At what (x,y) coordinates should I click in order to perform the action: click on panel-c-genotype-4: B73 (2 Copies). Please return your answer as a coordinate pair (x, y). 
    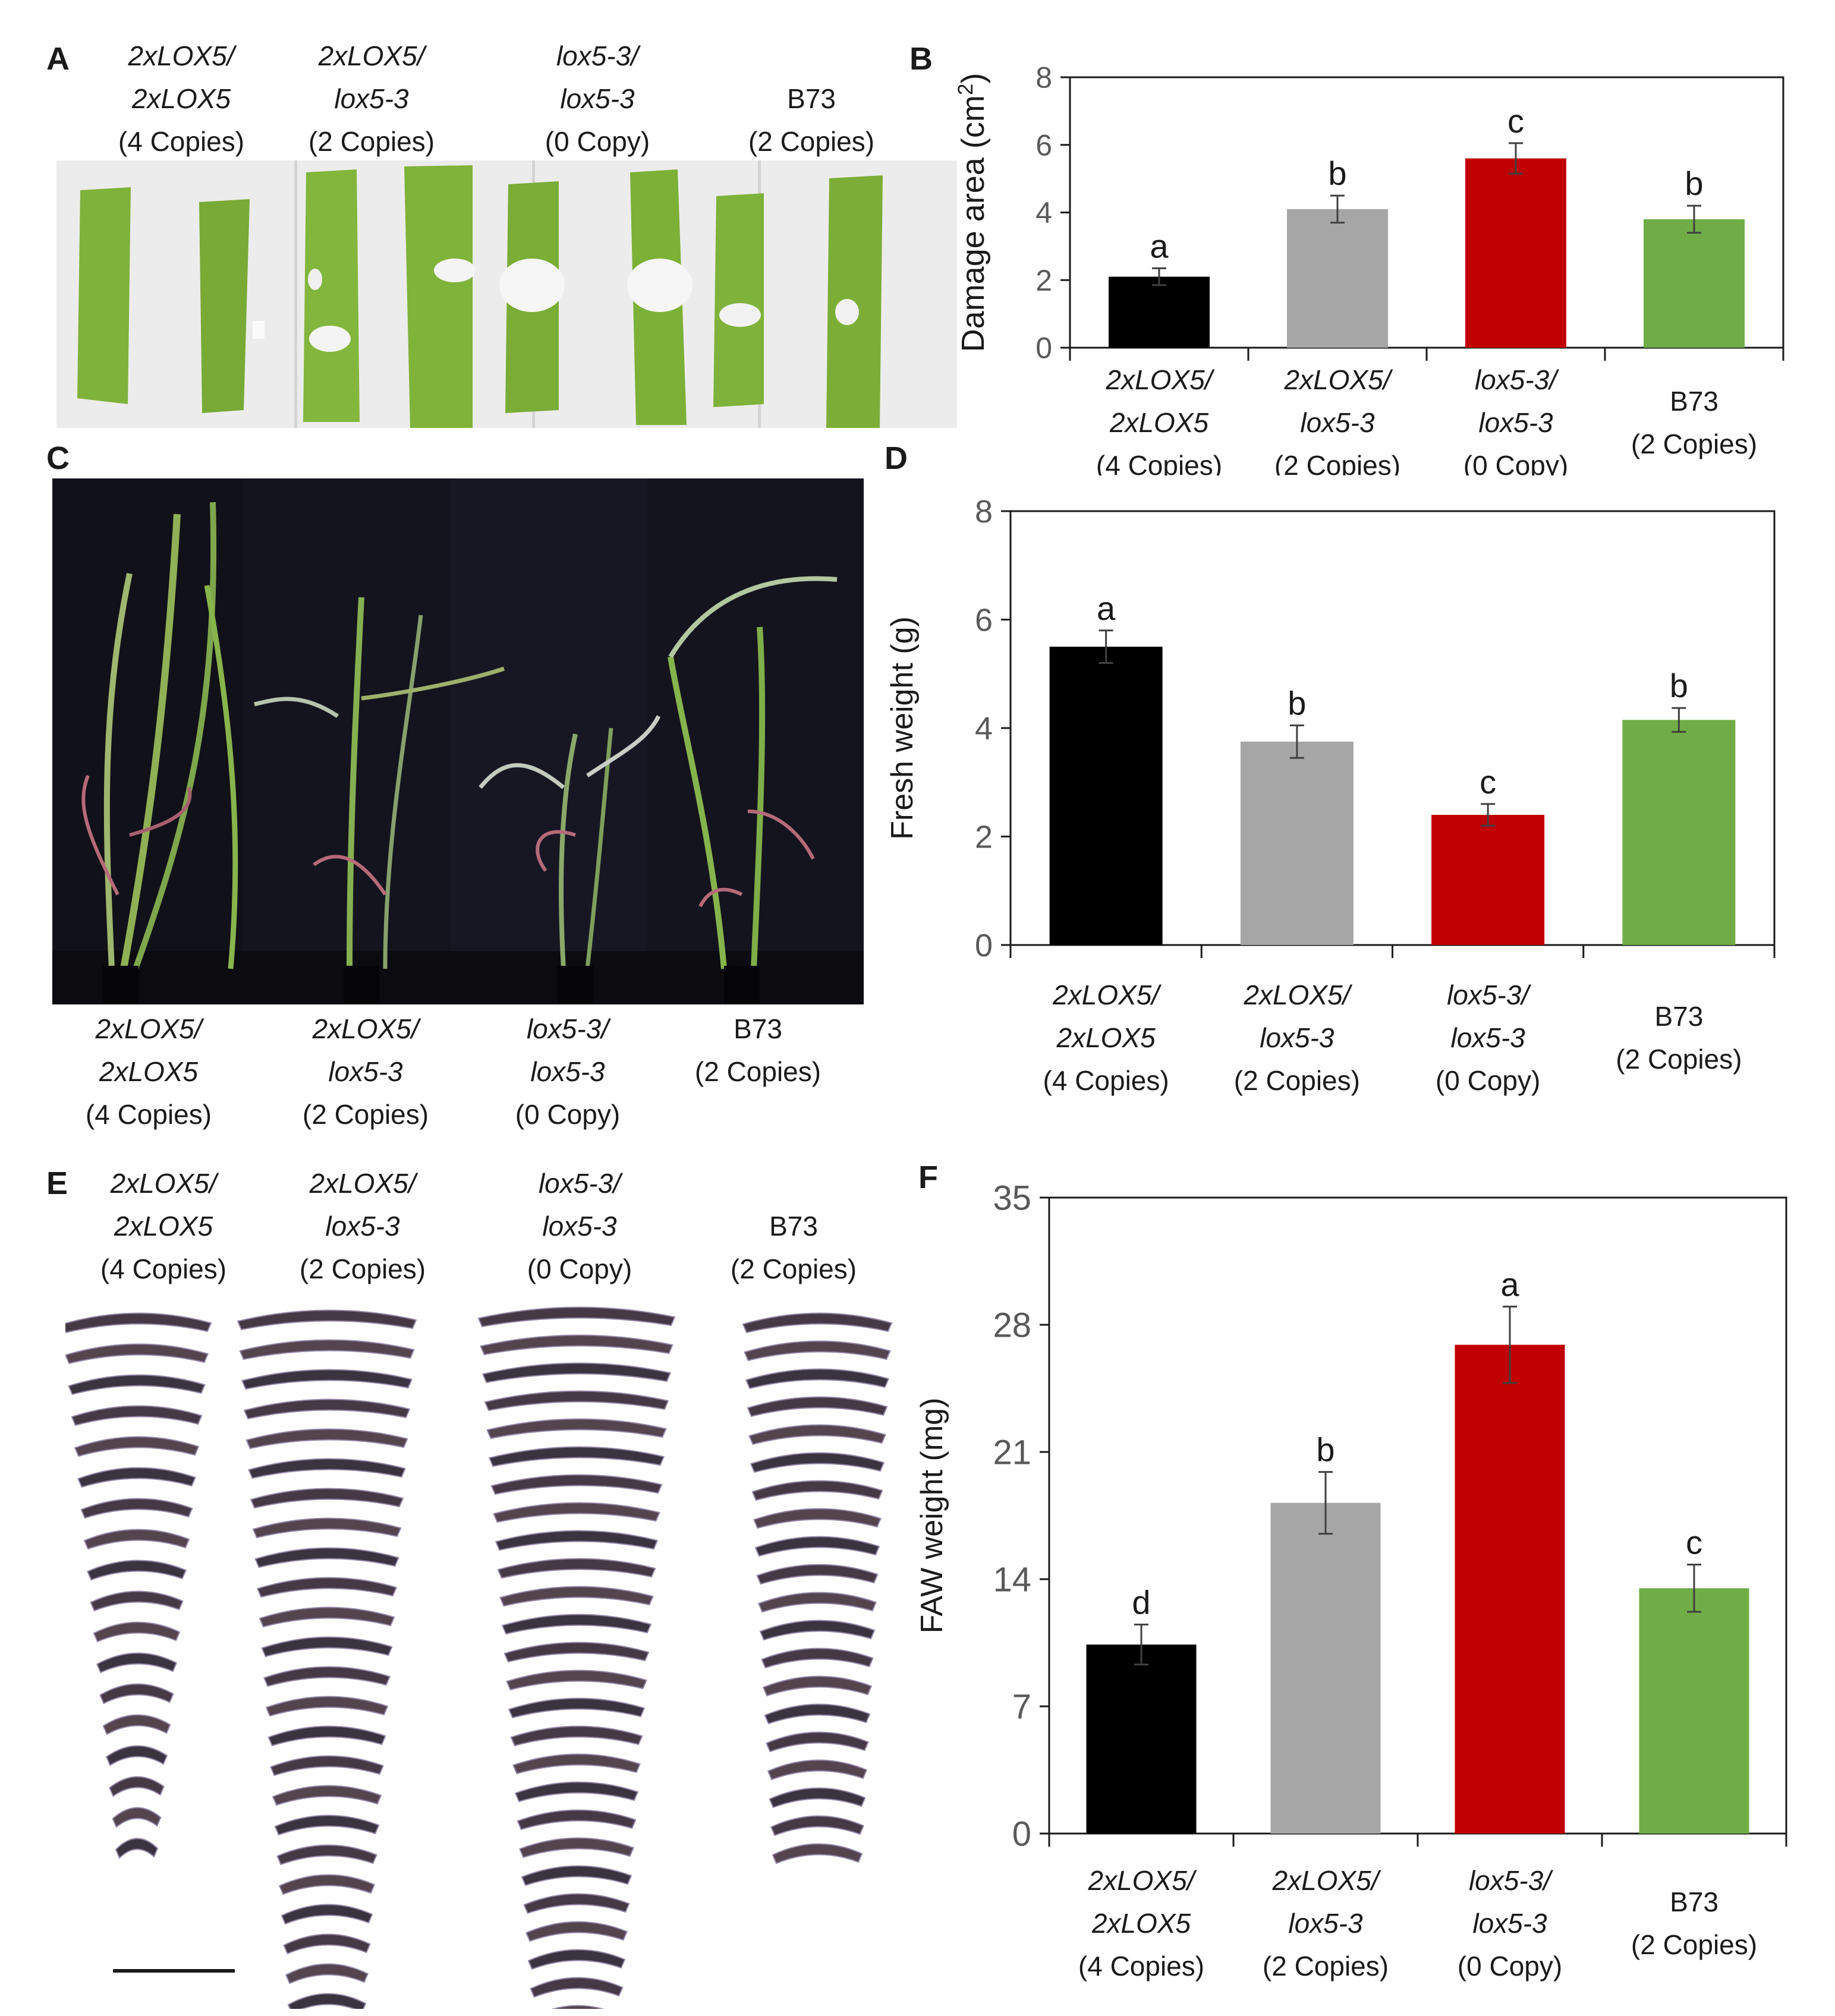
    Looking at the image, I should click on (757, 1050).